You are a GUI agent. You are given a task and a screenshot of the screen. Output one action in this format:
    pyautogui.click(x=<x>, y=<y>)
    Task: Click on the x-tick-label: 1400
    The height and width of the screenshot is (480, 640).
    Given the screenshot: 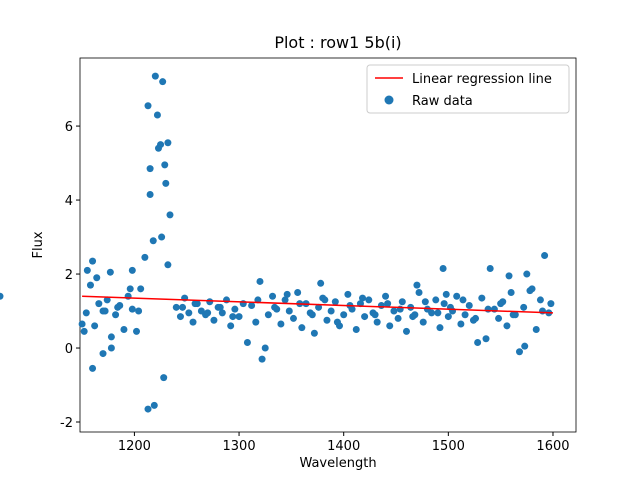 What is the action you would take?
    pyautogui.click(x=343, y=446)
    